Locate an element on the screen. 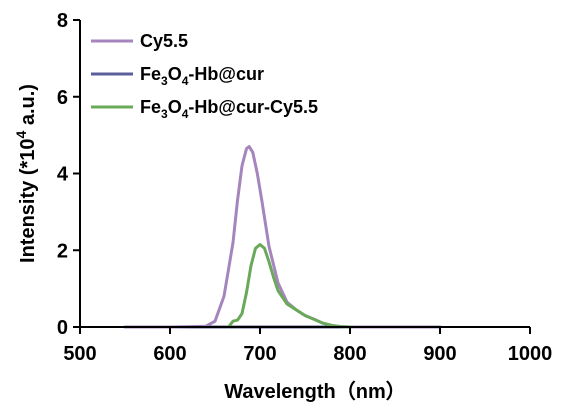 The height and width of the screenshot is (410, 562). x-tick-label: 1000 is located at coordinates (530, 354).